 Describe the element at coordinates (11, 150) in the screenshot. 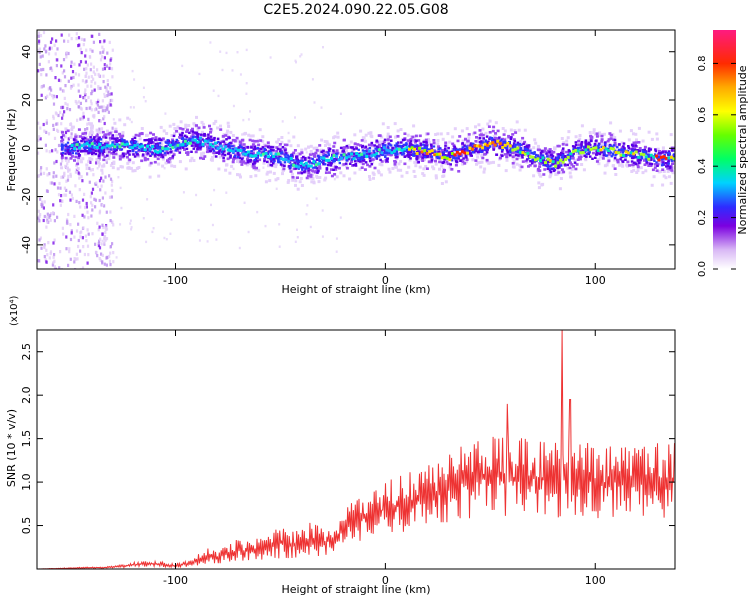

I see `spectrogram-ylabel: Frequency (Hz)` at that location.